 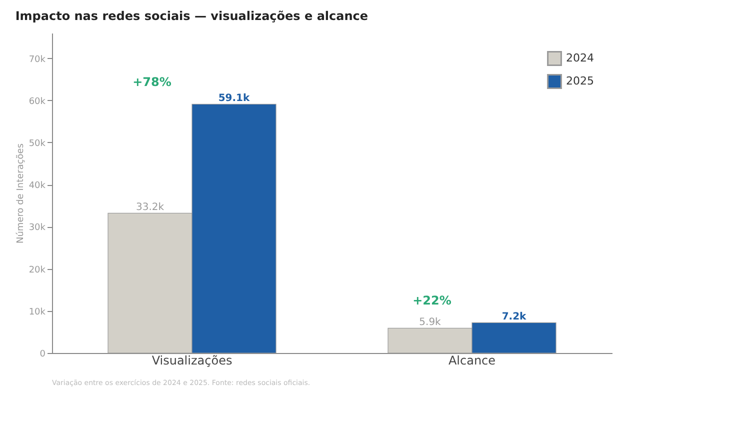 What do you see at coordinates (20, 193) in the screenshot?
I see `y-axis-title: Número de Interações` at bounding box center [20, 193].